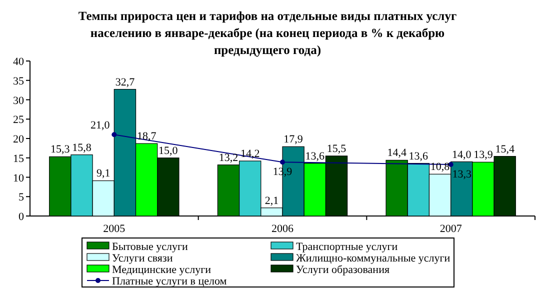 The height and width of the screenshot is (291, 545). I want to click on y-tick-label: 10, so click(18, 178).